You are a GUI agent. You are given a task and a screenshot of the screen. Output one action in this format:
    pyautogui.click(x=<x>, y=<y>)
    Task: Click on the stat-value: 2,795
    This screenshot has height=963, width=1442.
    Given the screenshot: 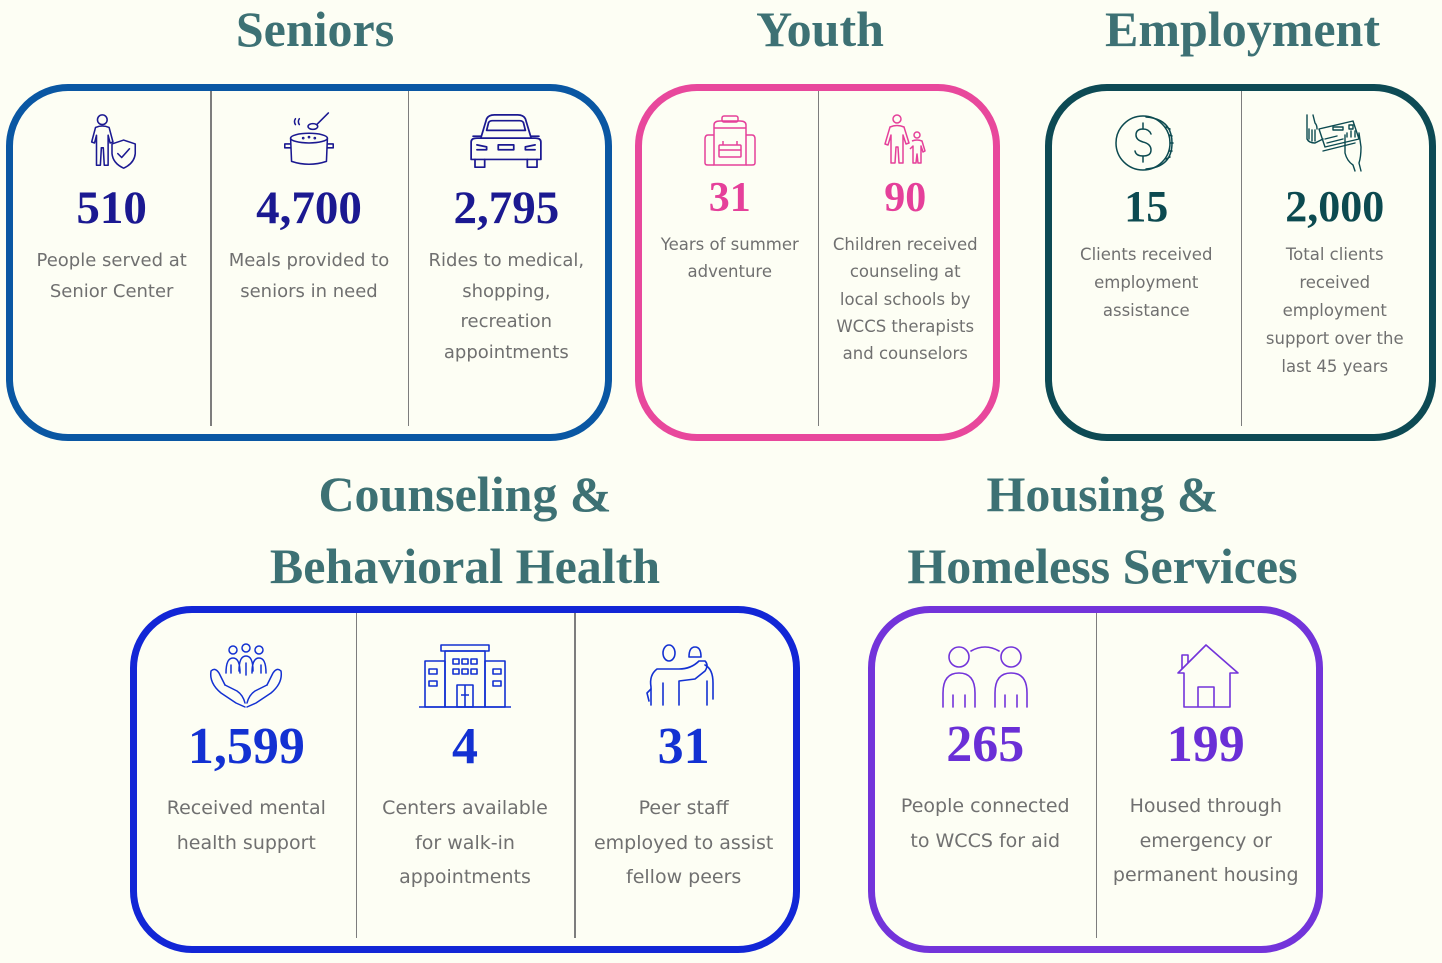 What is the action you would take?
    pyautogui.click(x=506, y=208)
    